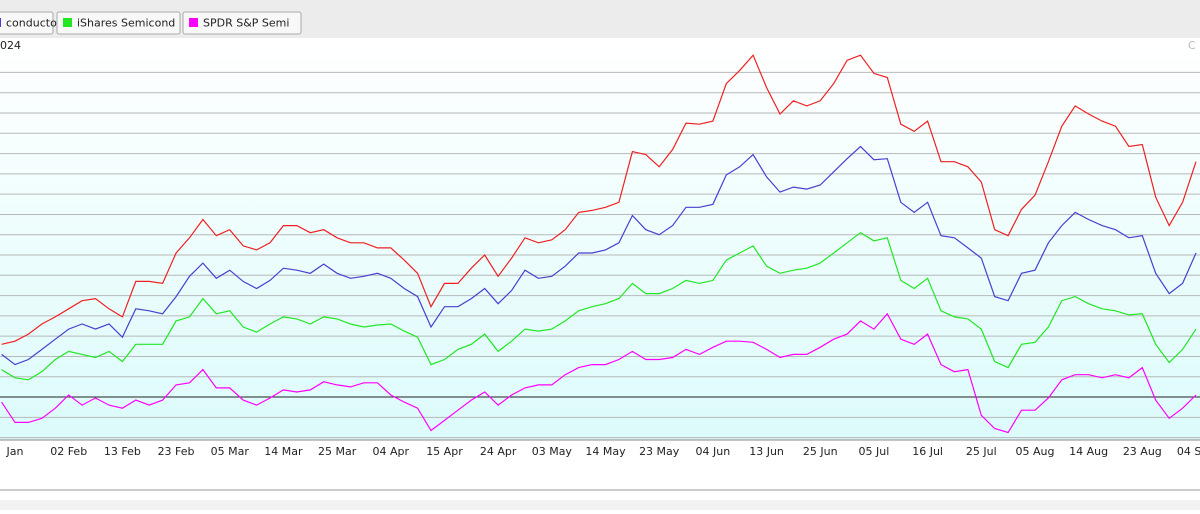  What do you see at coordinates (15, 451) in the screenshot?
I see `x-tick-label: Jan` at bounding box center [15, 451].